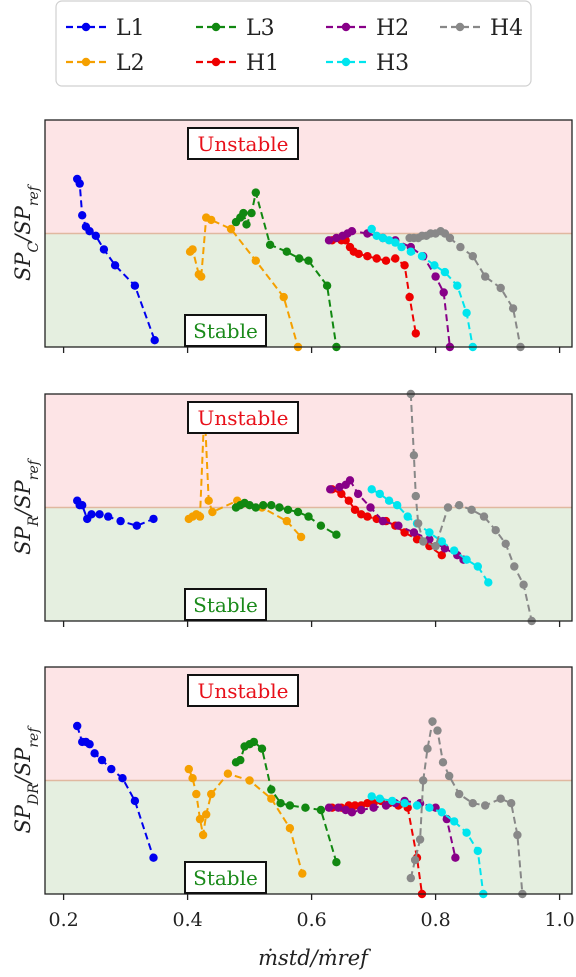 This screenshot has width=576, height=977. What do you see at coordinates (392, 63) in the screenshot?
I see `legend-label-h3: H3` at bounding box center [392, 63].